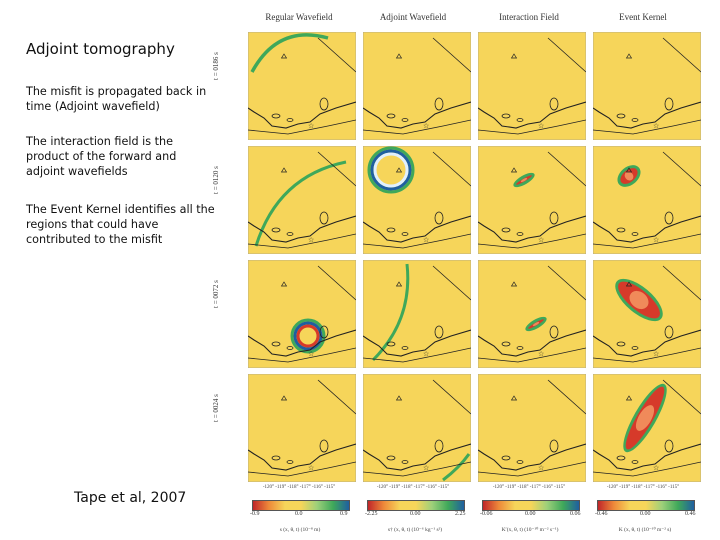 The height and width of the screenshot is (540, 720). What do you see at coordinates (130, 498) in the screenshot?
I see `citation: Tape et al, 2007` at bounding box center [130, 498].